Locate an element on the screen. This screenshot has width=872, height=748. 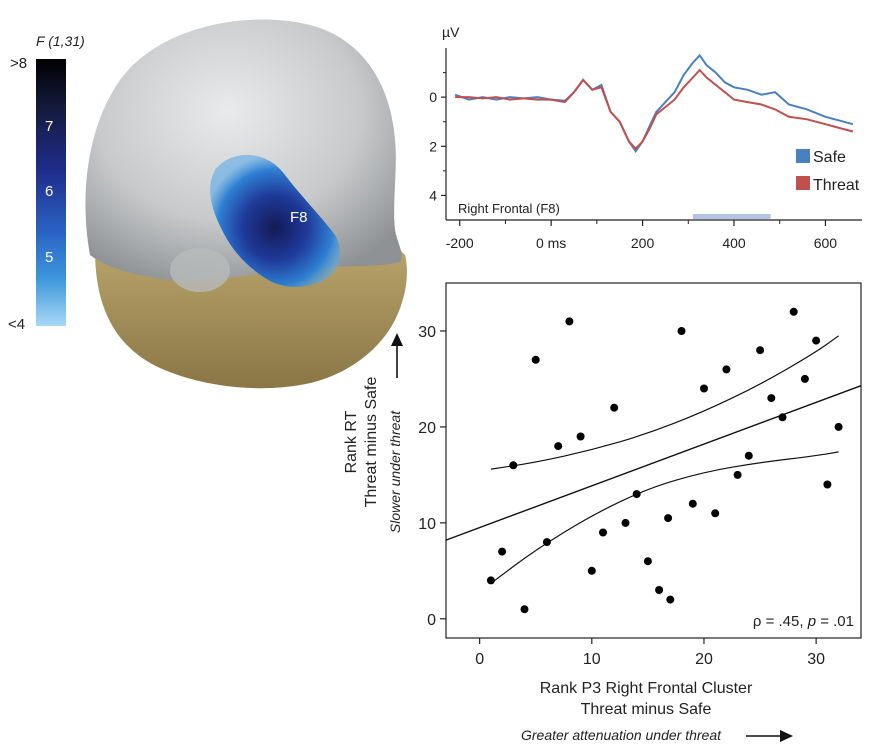
scatter-ci-lower is located at coordinates (664, 517).